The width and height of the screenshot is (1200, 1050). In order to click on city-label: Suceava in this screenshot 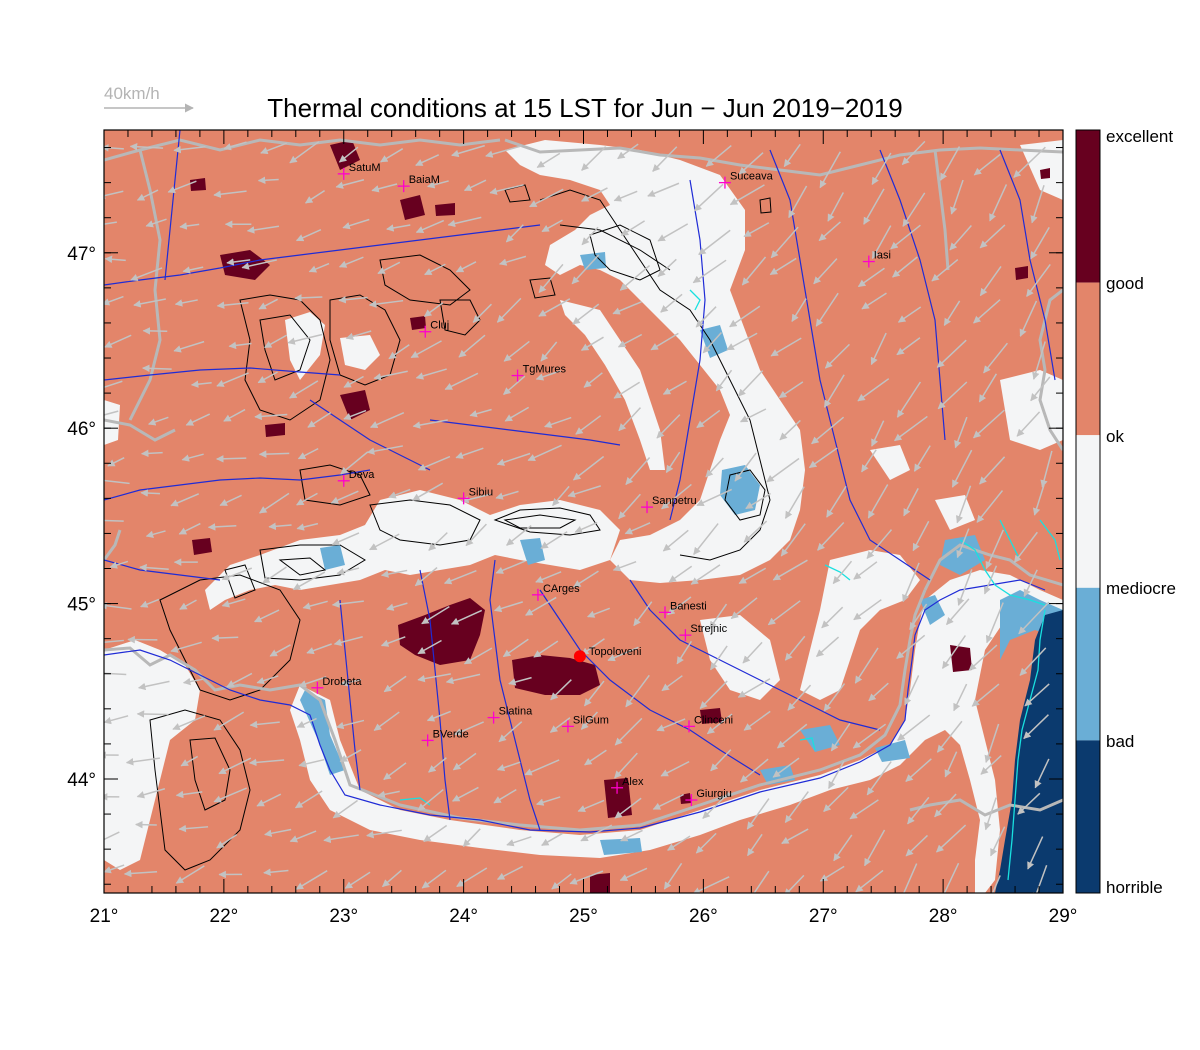, I will do `click(752, 177)`.